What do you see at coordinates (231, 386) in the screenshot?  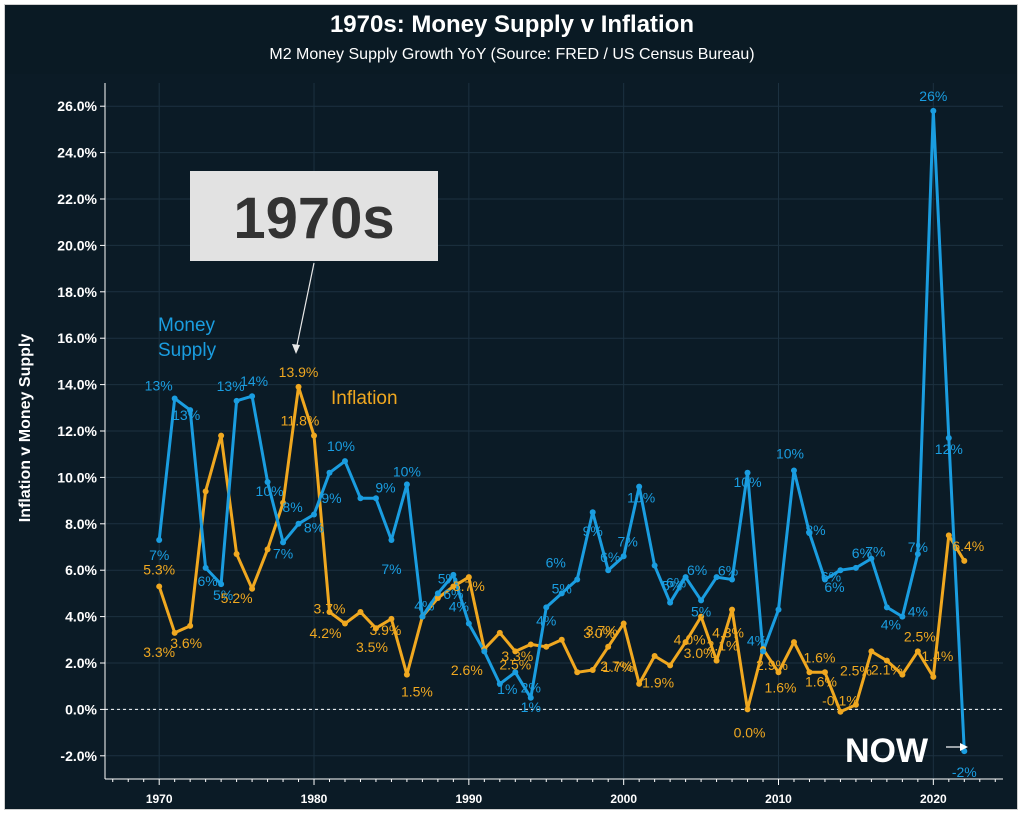 I see `money-supply-data-label: 13%` at bounding box center [231, 386].